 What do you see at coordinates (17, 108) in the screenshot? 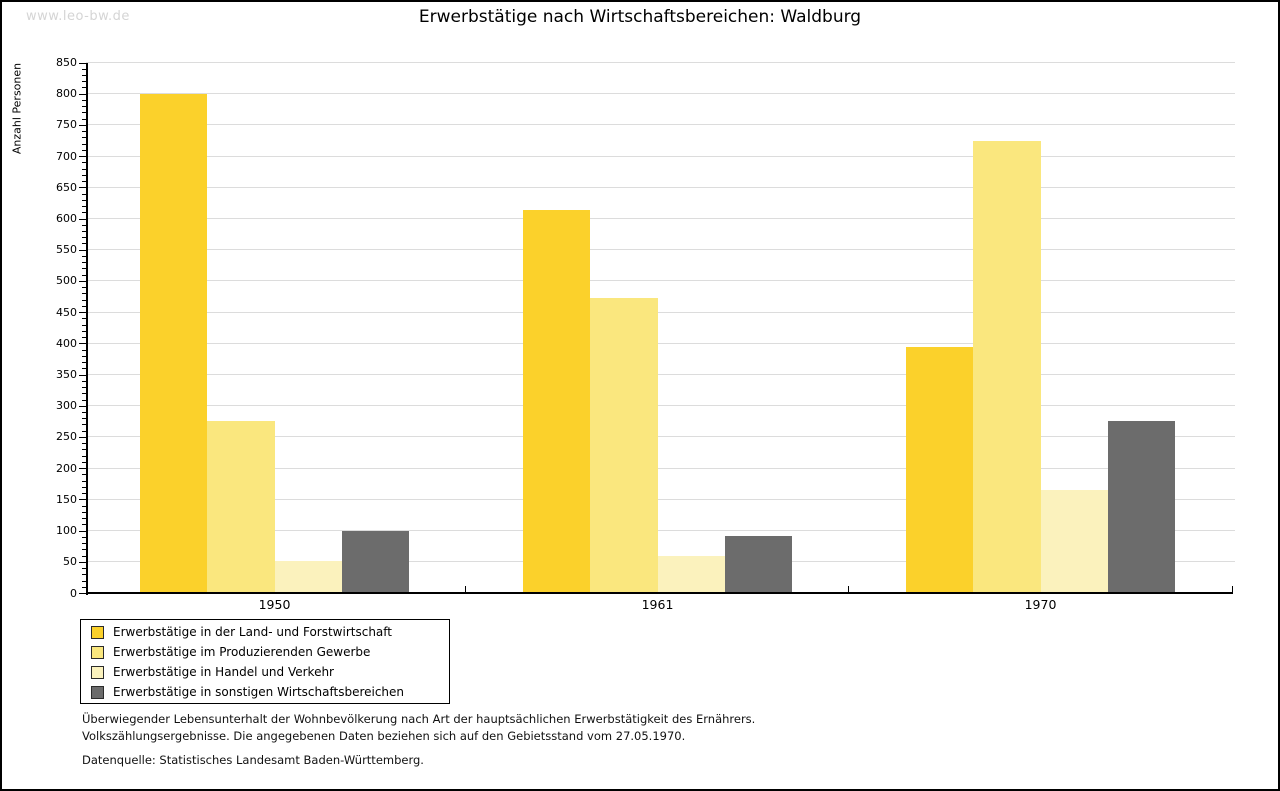
I see `y-axis-label: Anzahl Personen` at bounding box center [17, 108].